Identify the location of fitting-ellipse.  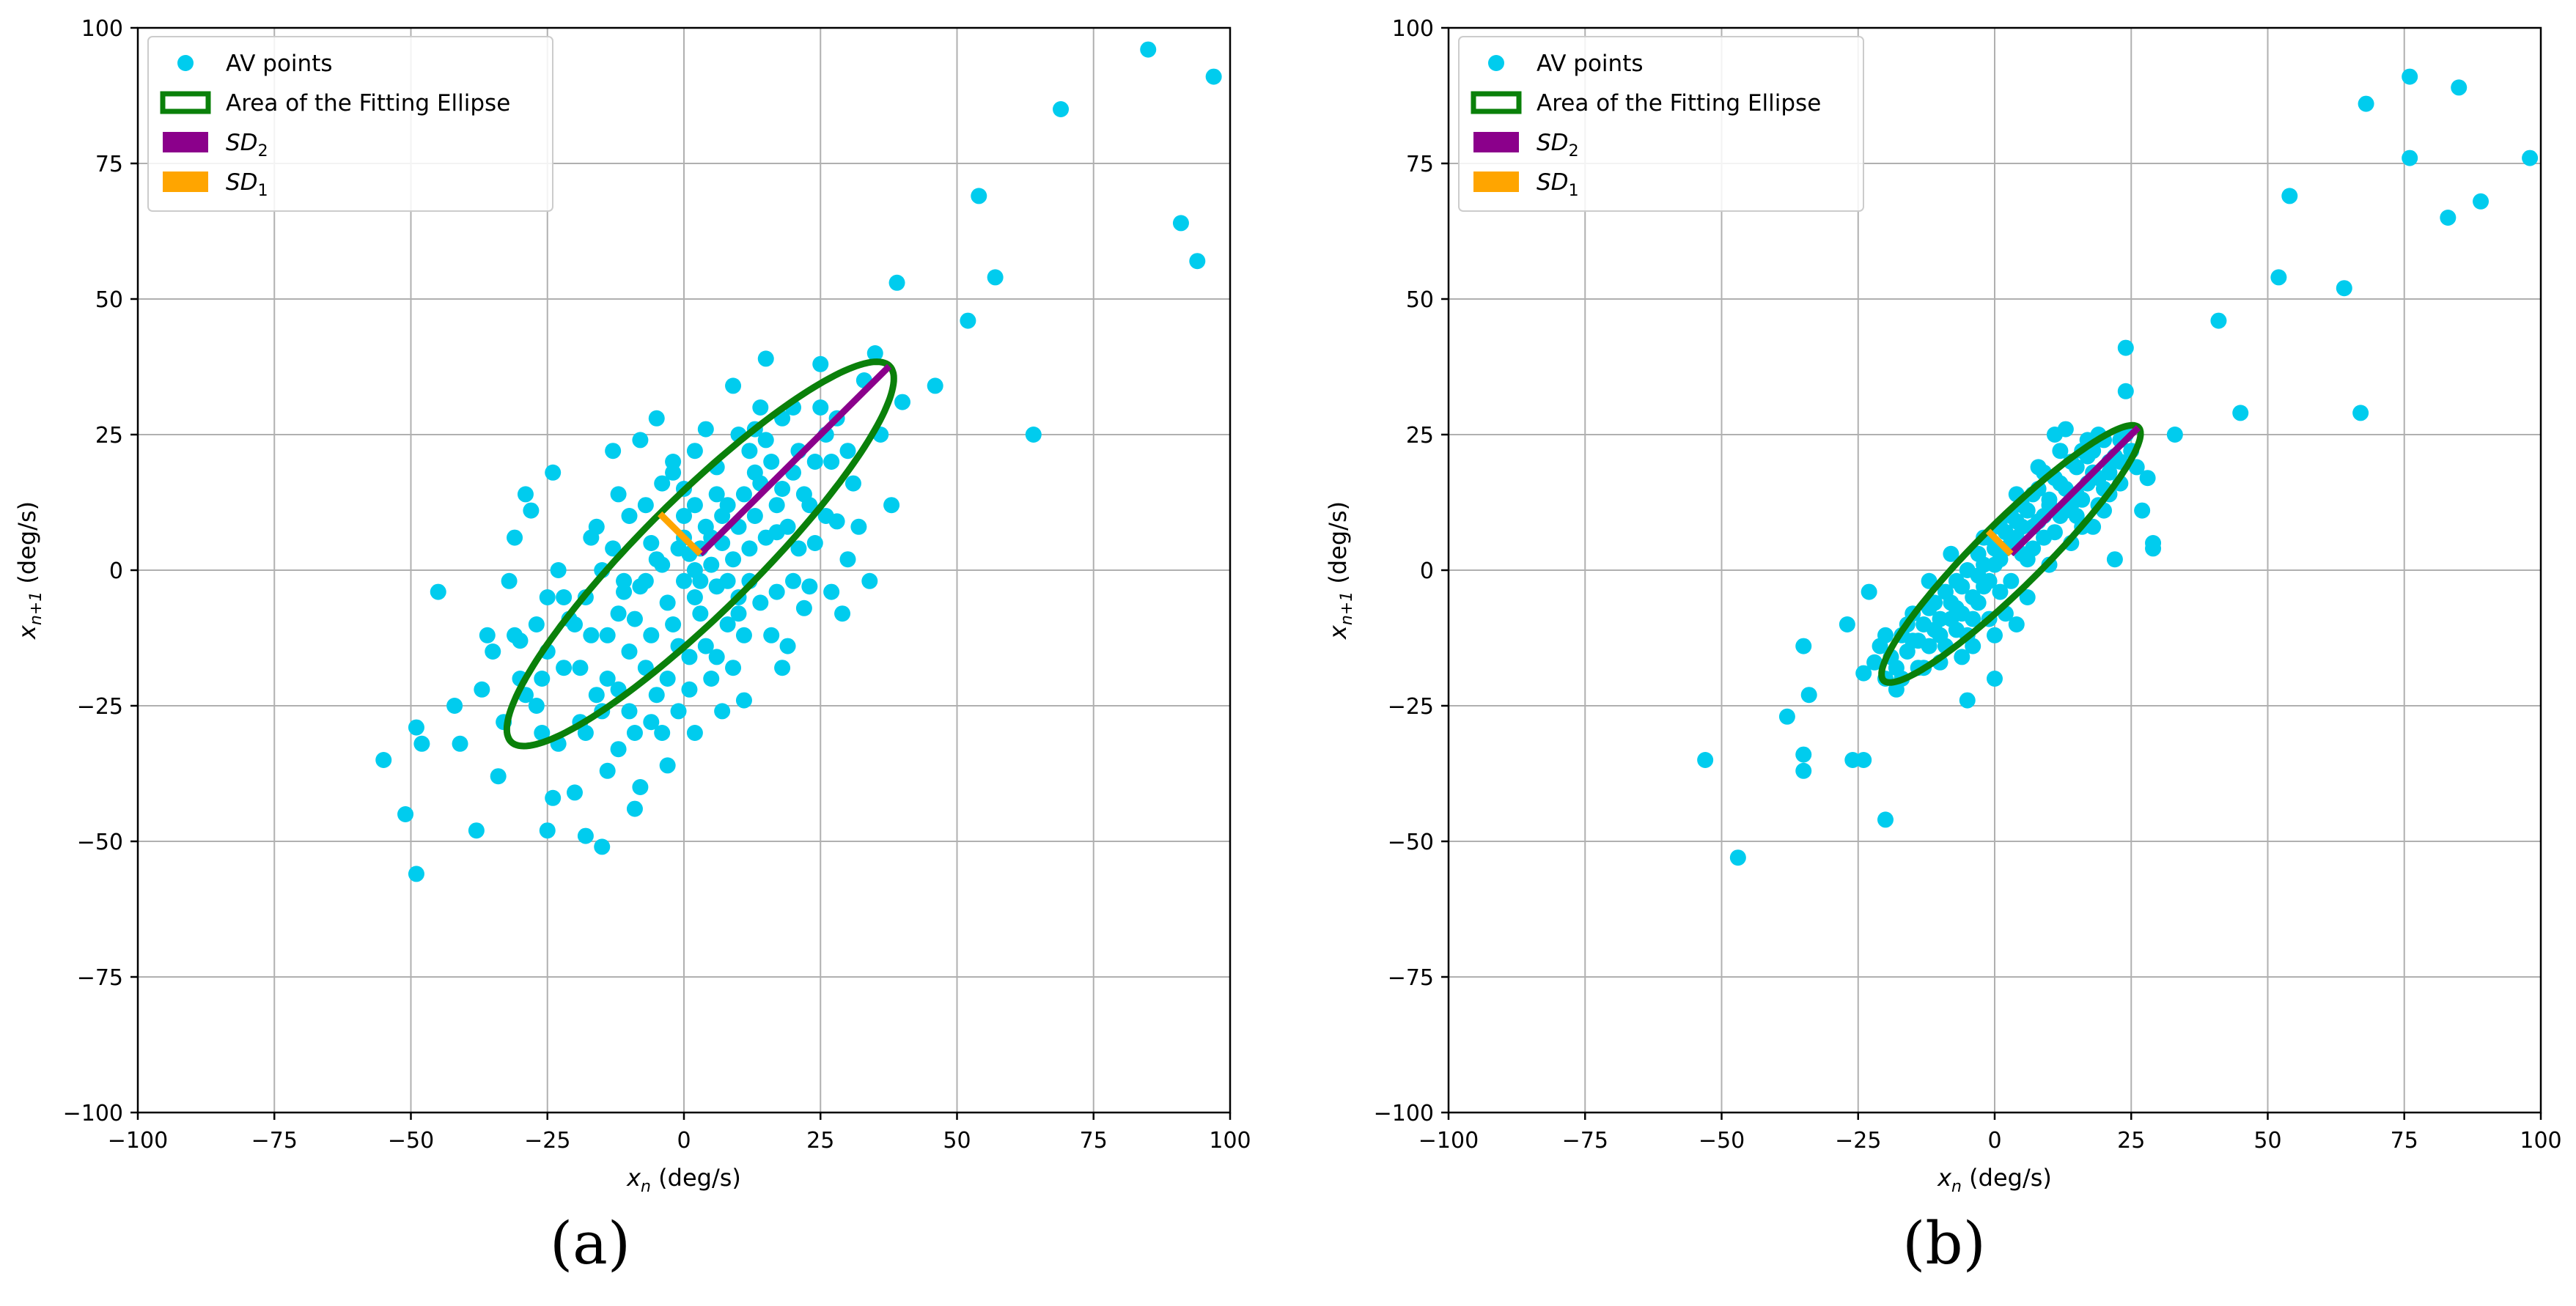
(700, 554).